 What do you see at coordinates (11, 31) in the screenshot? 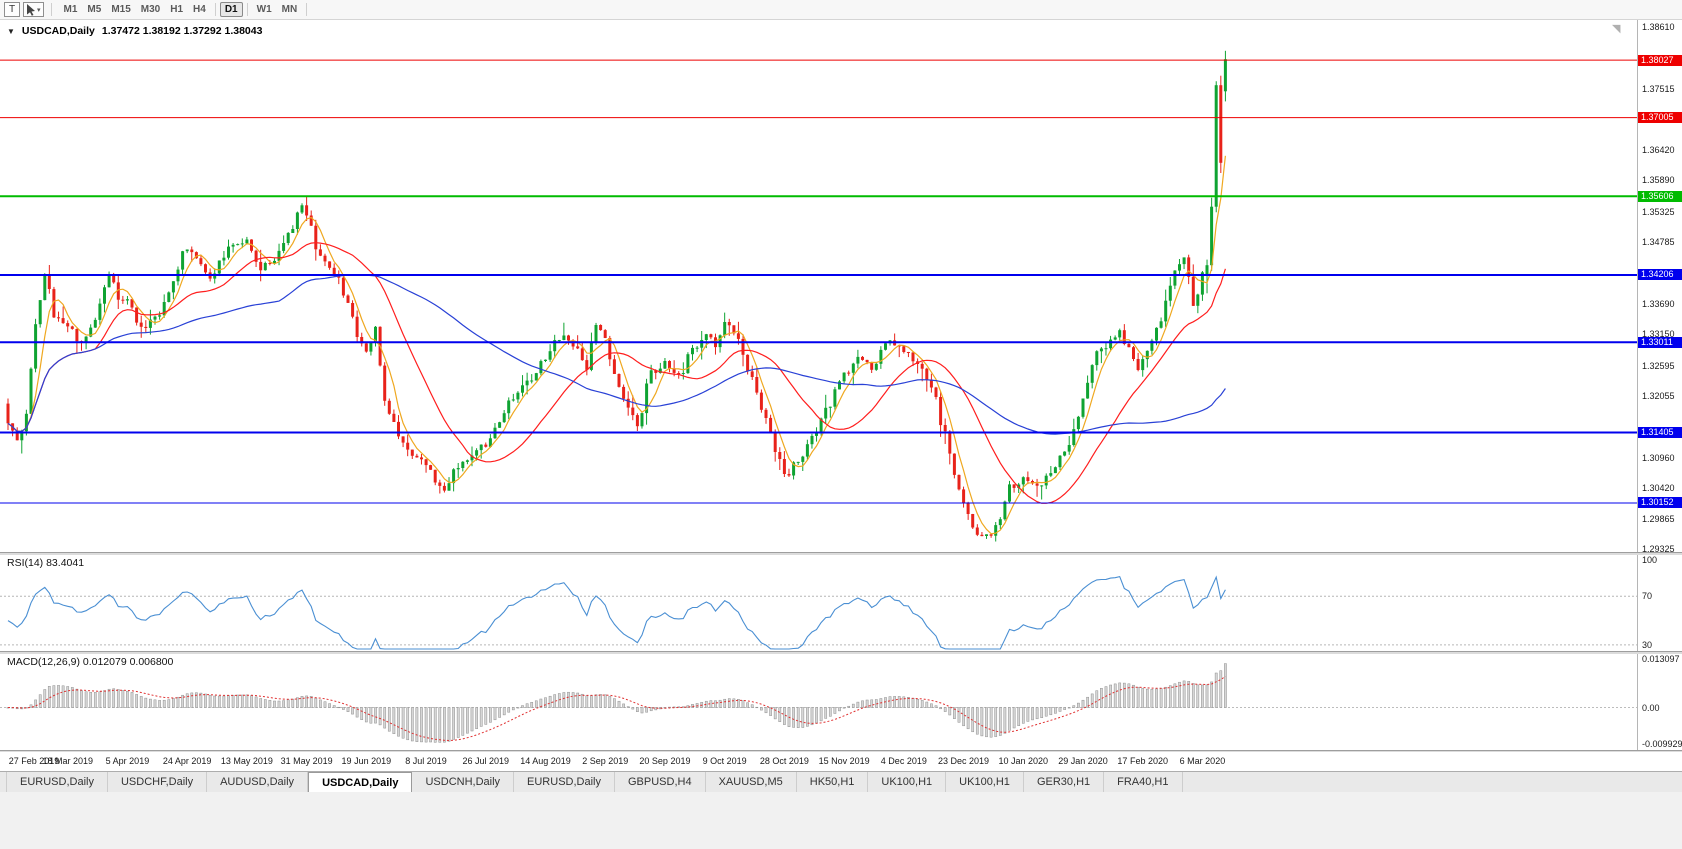
I see `one-click-trading-icon: ▼` at bounding box center [11, 31].